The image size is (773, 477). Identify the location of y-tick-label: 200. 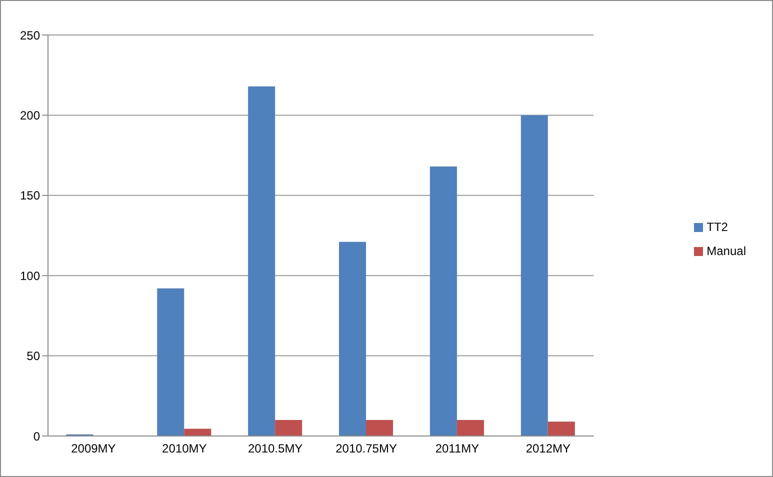
(30, 115).